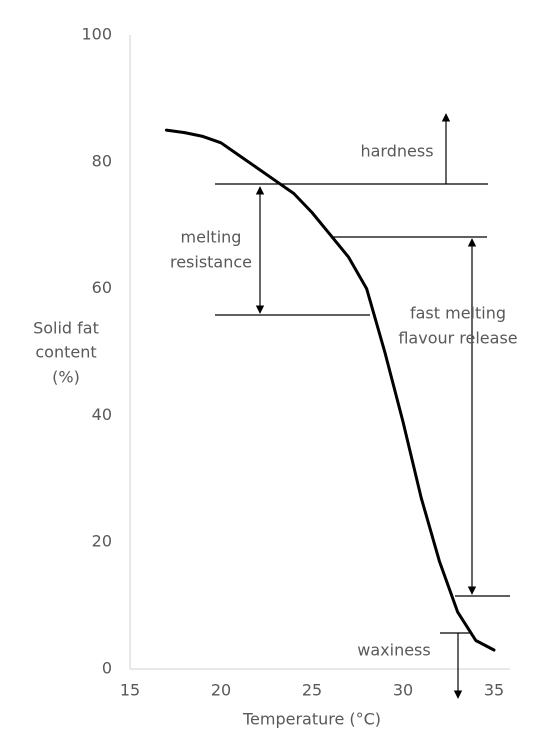 The width and height of the screenshot is (552, 754). I want to click on x-tick-label: 25, so click(312, 690).